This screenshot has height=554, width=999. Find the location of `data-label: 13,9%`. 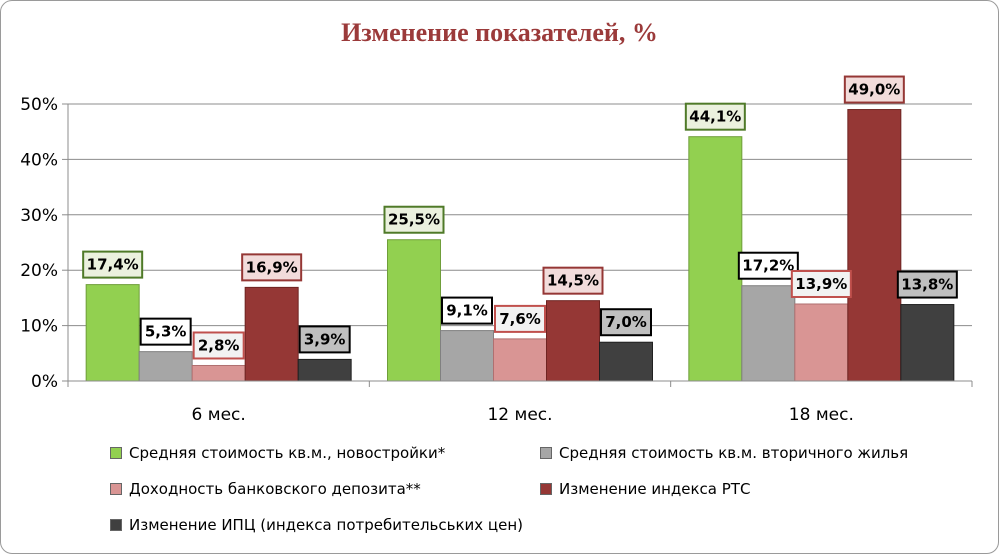

data-label: 13,9% is located at coordinates (821, 284).